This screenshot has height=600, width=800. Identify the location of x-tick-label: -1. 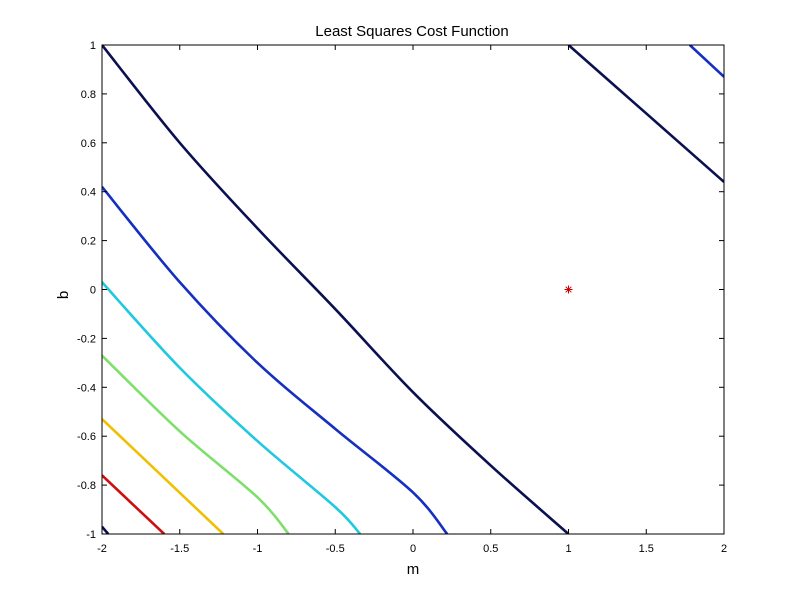
(258, 549).